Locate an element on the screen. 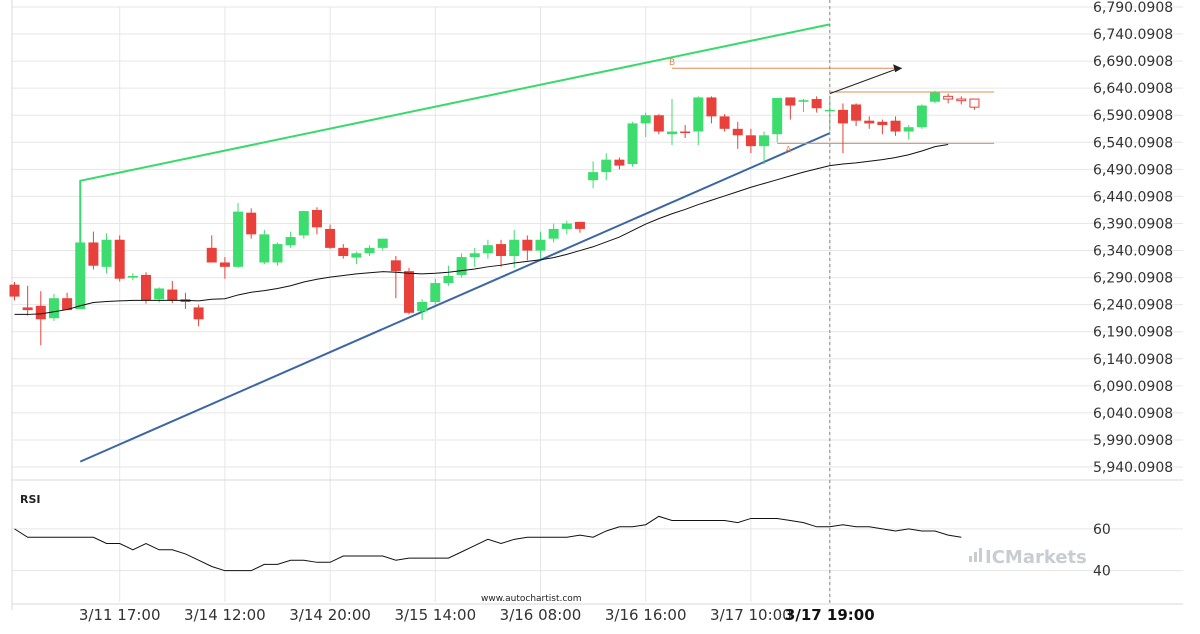 This screenshot has height=634, width=1200. y-tick-label: 6,490.0908 is located at coordinates (1133, 170).